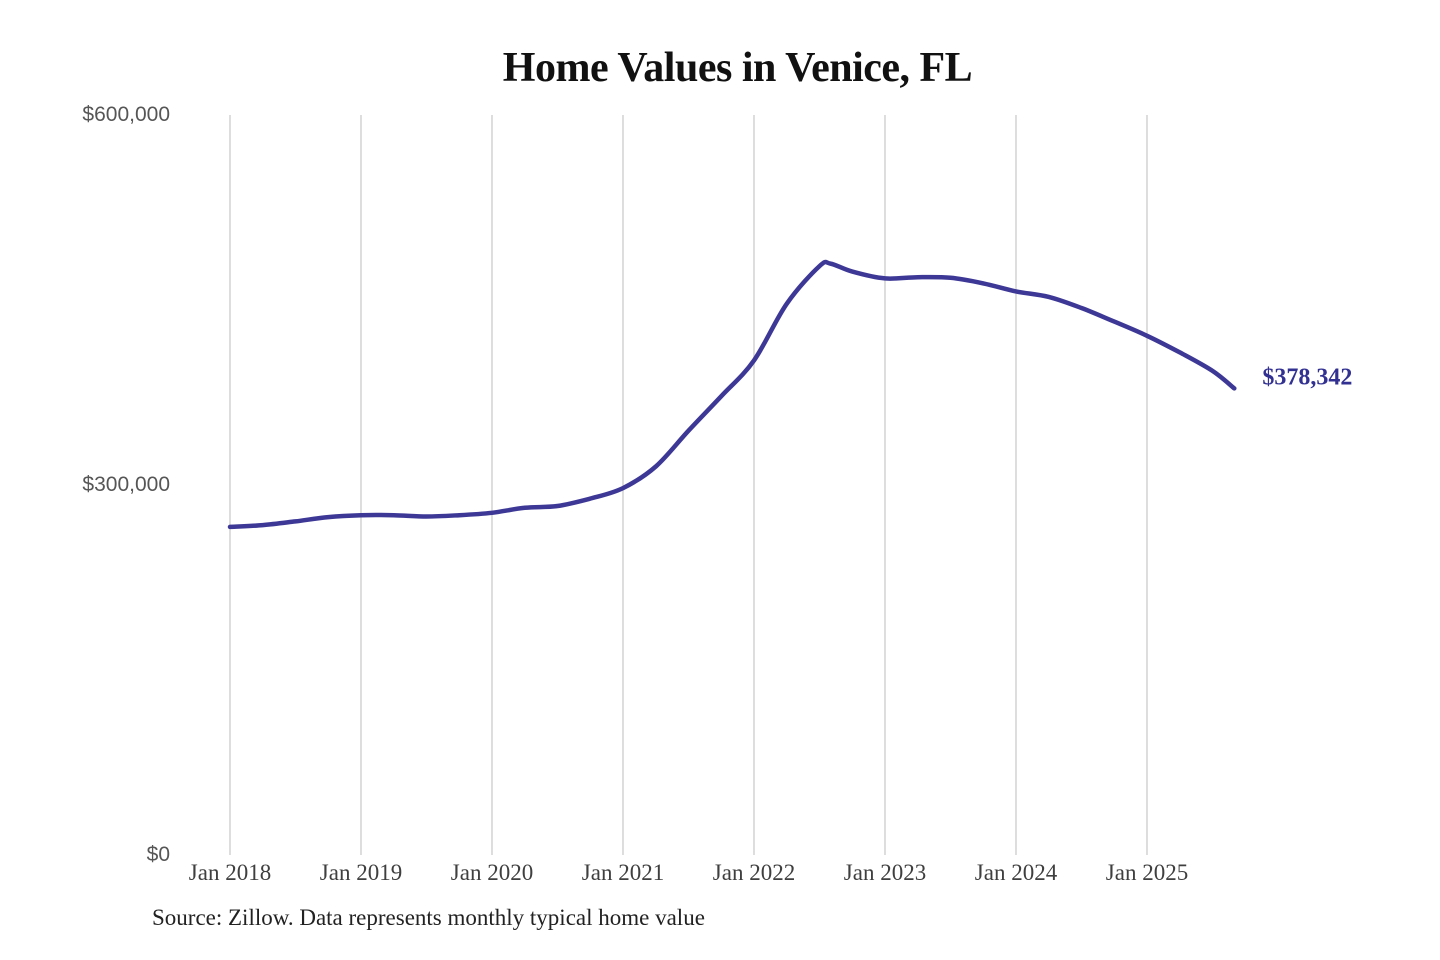  What do you see at coordinates (158, 854) in the screenshot?
I see `y-tick-0: $0` at bounding box center [158, 854].